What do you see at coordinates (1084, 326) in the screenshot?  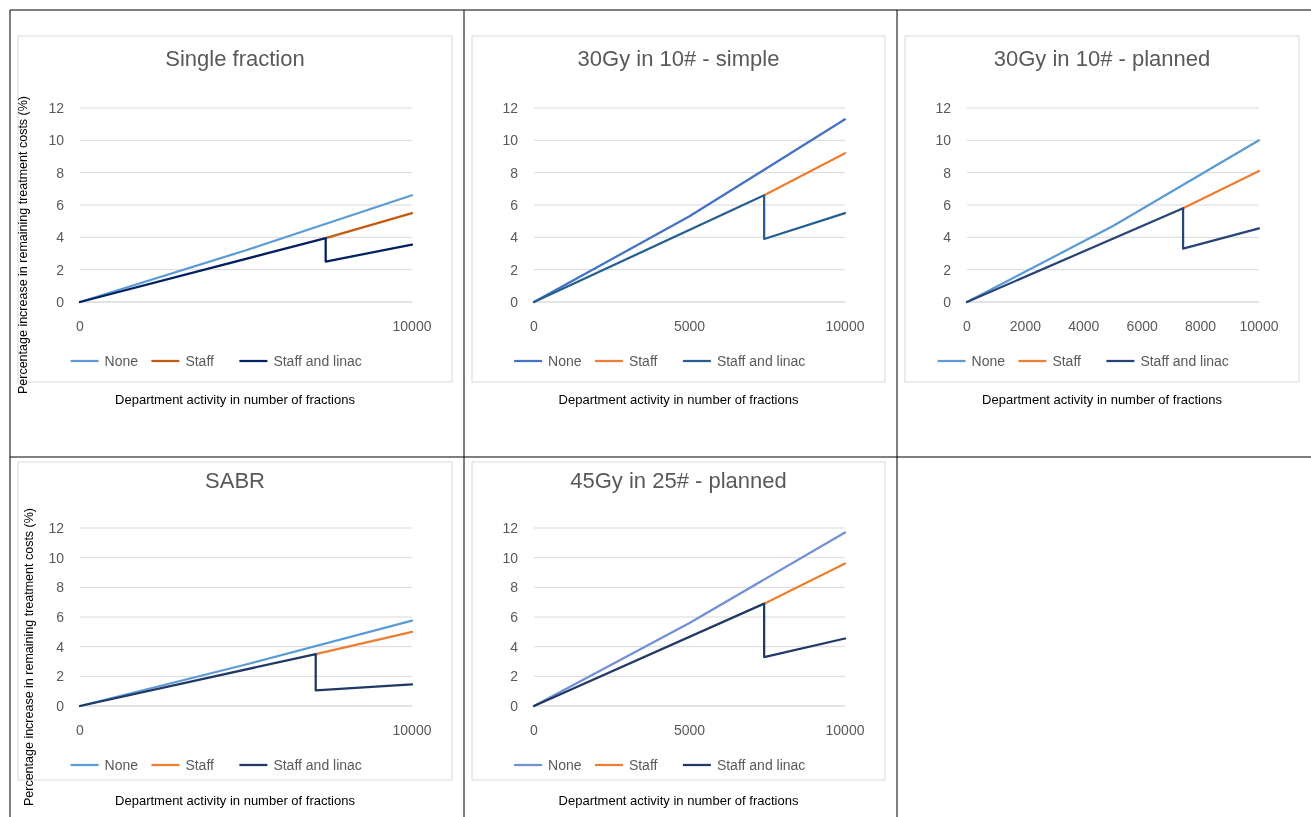 I see `x-tick-label: 4000` at bounding box center [1084, 326].